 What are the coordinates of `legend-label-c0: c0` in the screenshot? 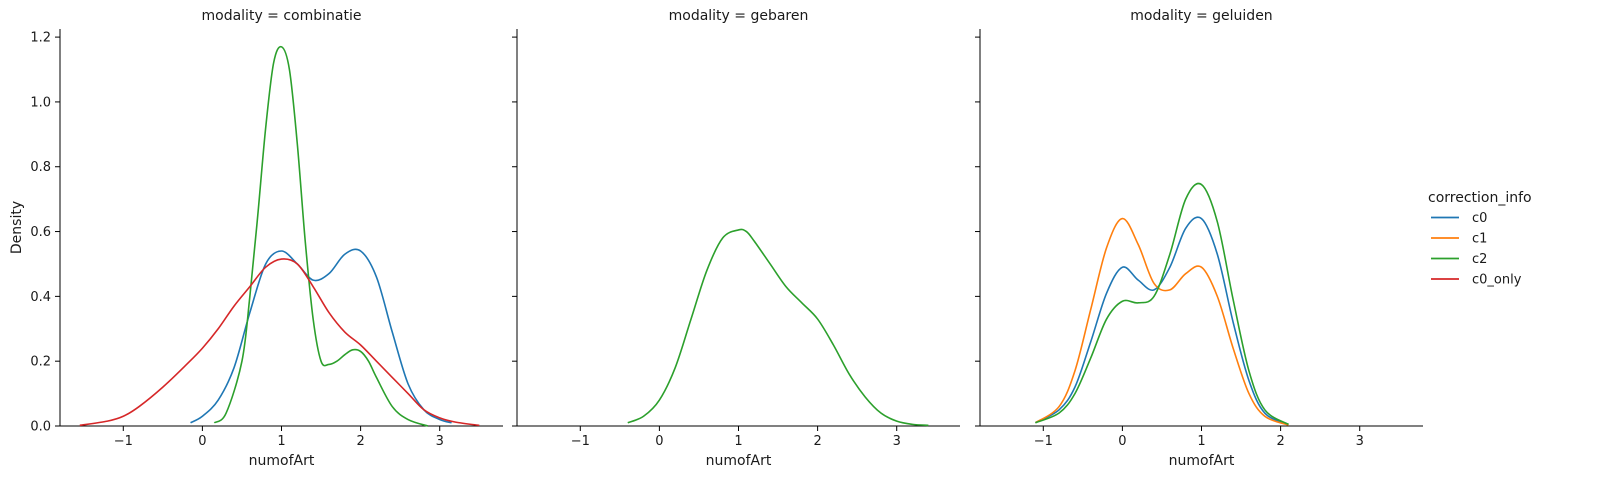 It's located at (1479, 218).